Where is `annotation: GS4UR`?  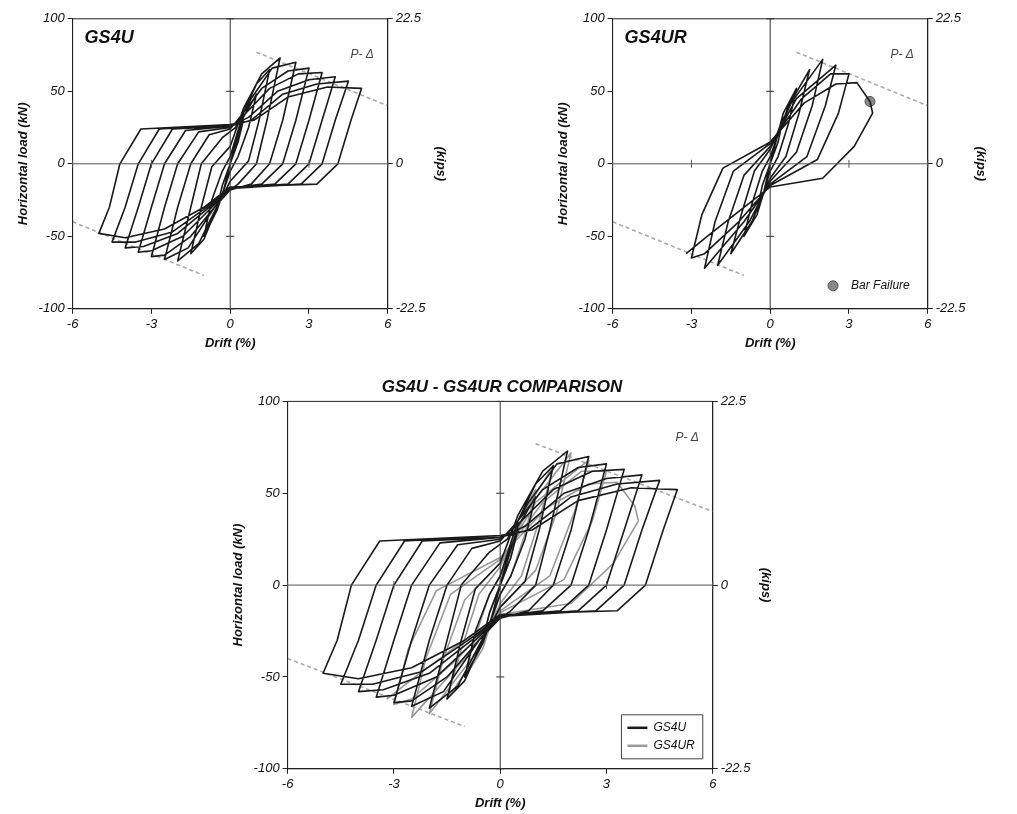
annotation: GS4UR is located at coordinates (655, 36).